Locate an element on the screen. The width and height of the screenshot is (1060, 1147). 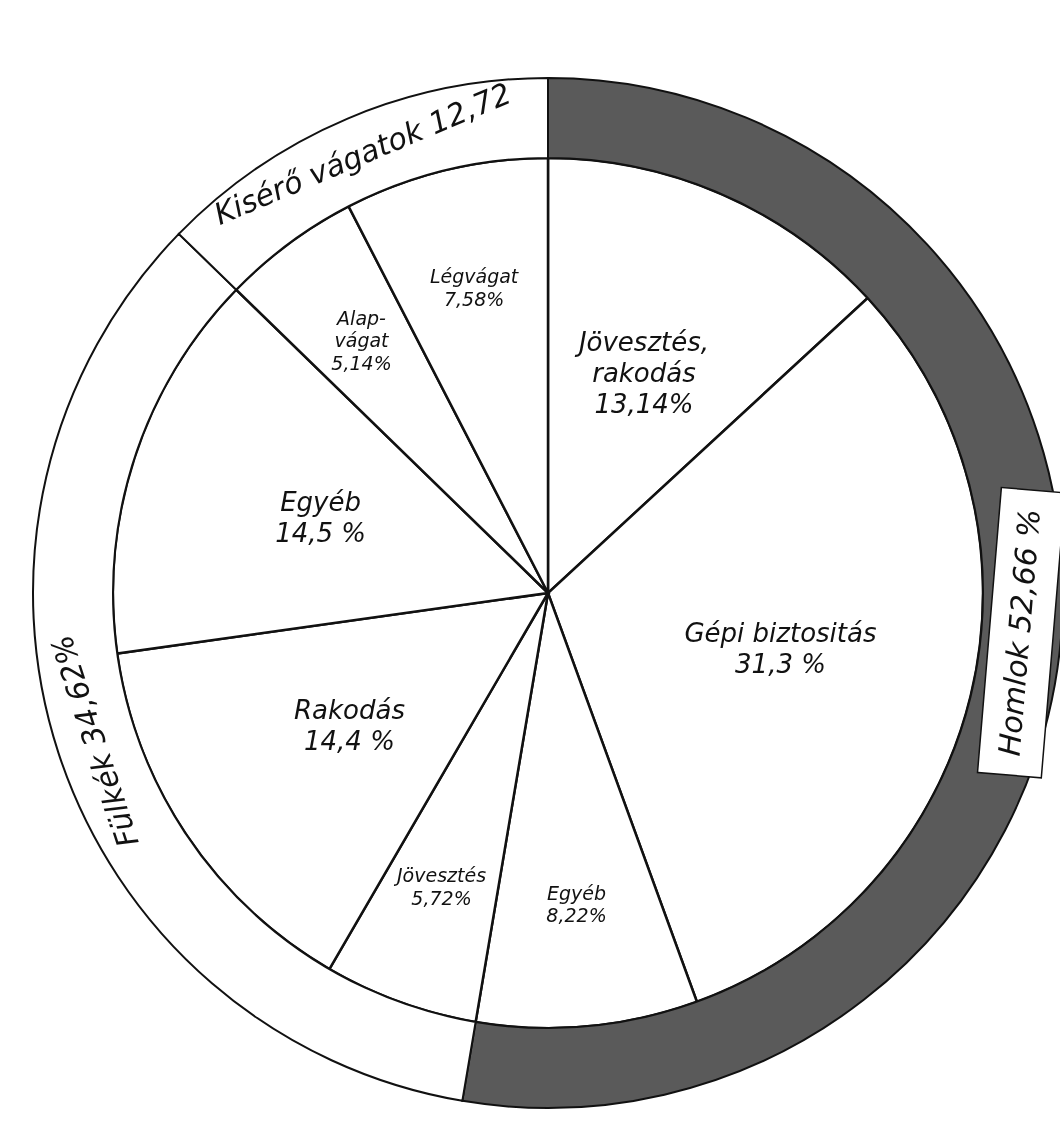
slice-label: Gépi biztositás is located at coordinates (780, 632).